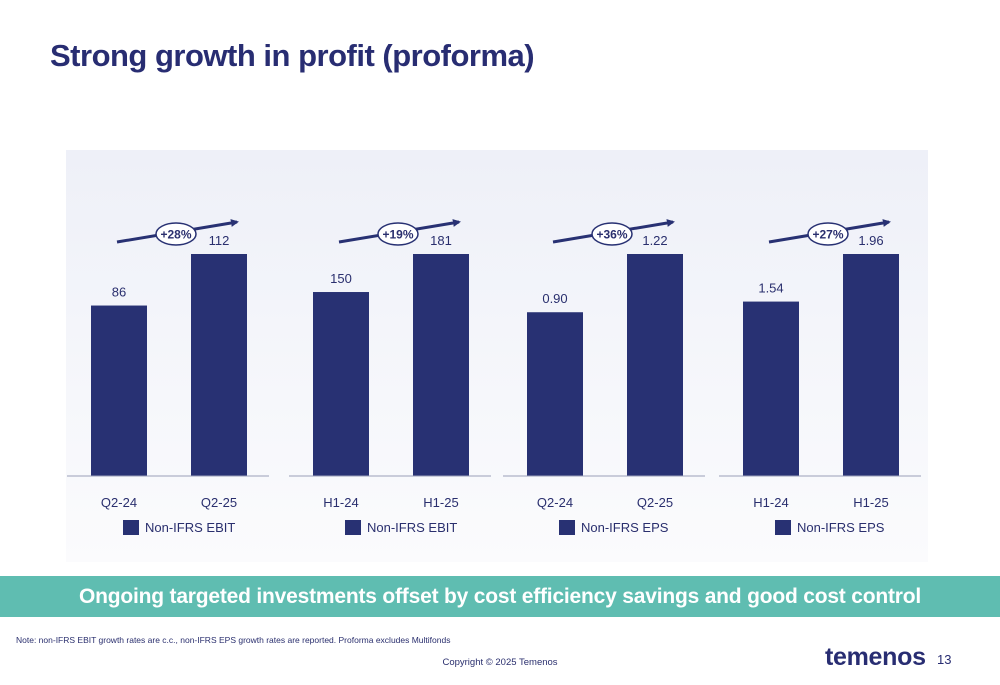 This screenshot has width=1000, height=685. I want to click on growth-label: +28%, so click(175, 235).